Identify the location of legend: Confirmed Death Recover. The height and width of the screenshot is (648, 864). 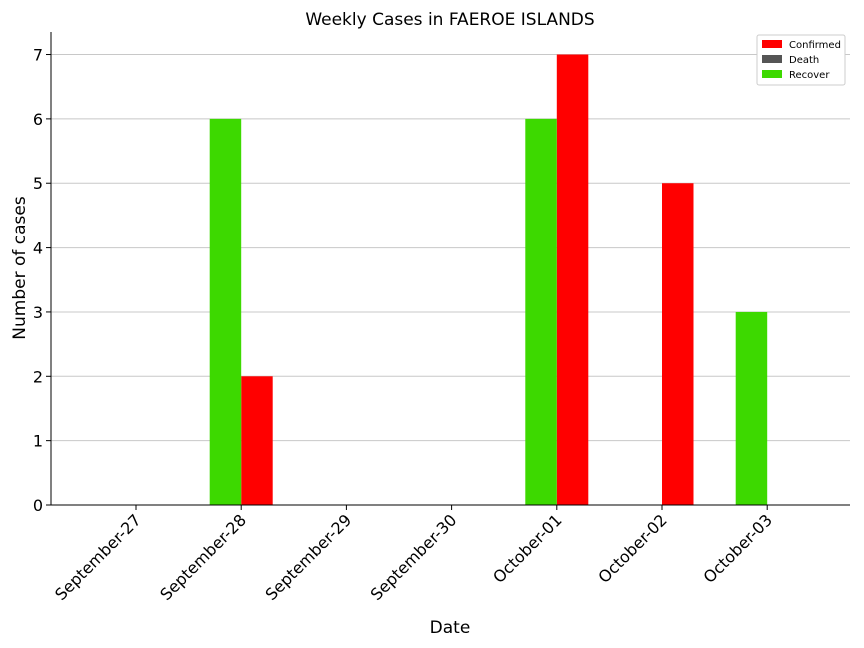
(801, 60).